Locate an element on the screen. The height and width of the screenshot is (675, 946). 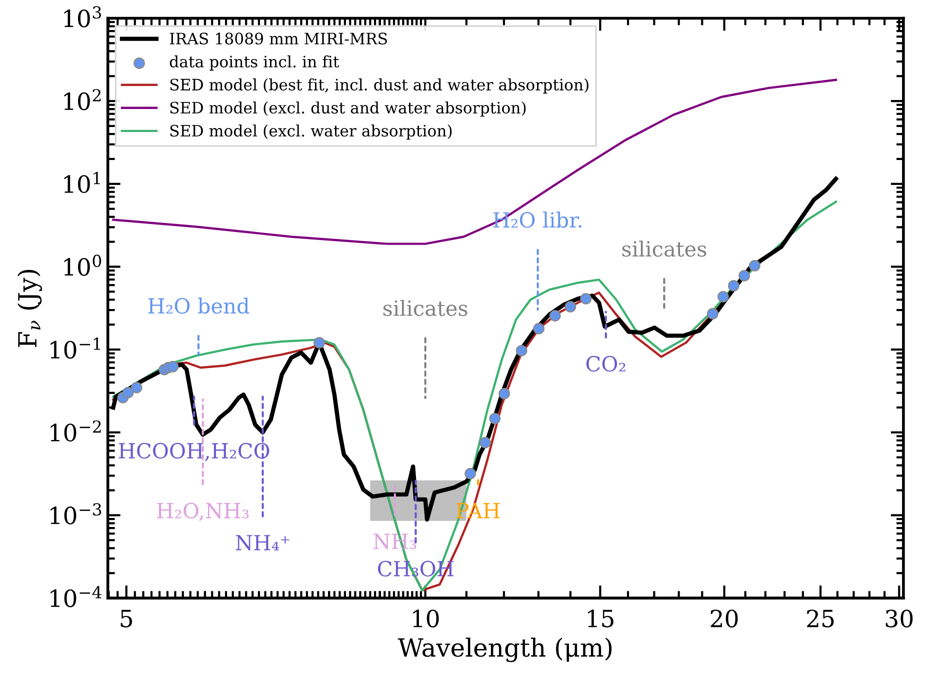
annotation: H₂O,NH₃ is located at coordinates (203, 512).